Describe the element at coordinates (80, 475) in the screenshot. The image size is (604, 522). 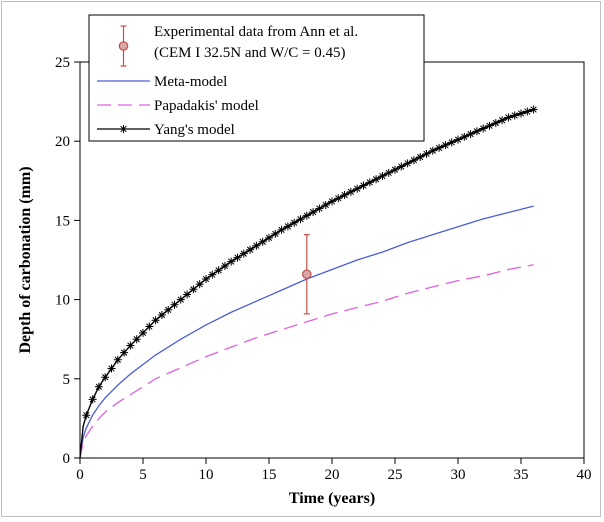
I see `x-tick-label: 0` at that location.